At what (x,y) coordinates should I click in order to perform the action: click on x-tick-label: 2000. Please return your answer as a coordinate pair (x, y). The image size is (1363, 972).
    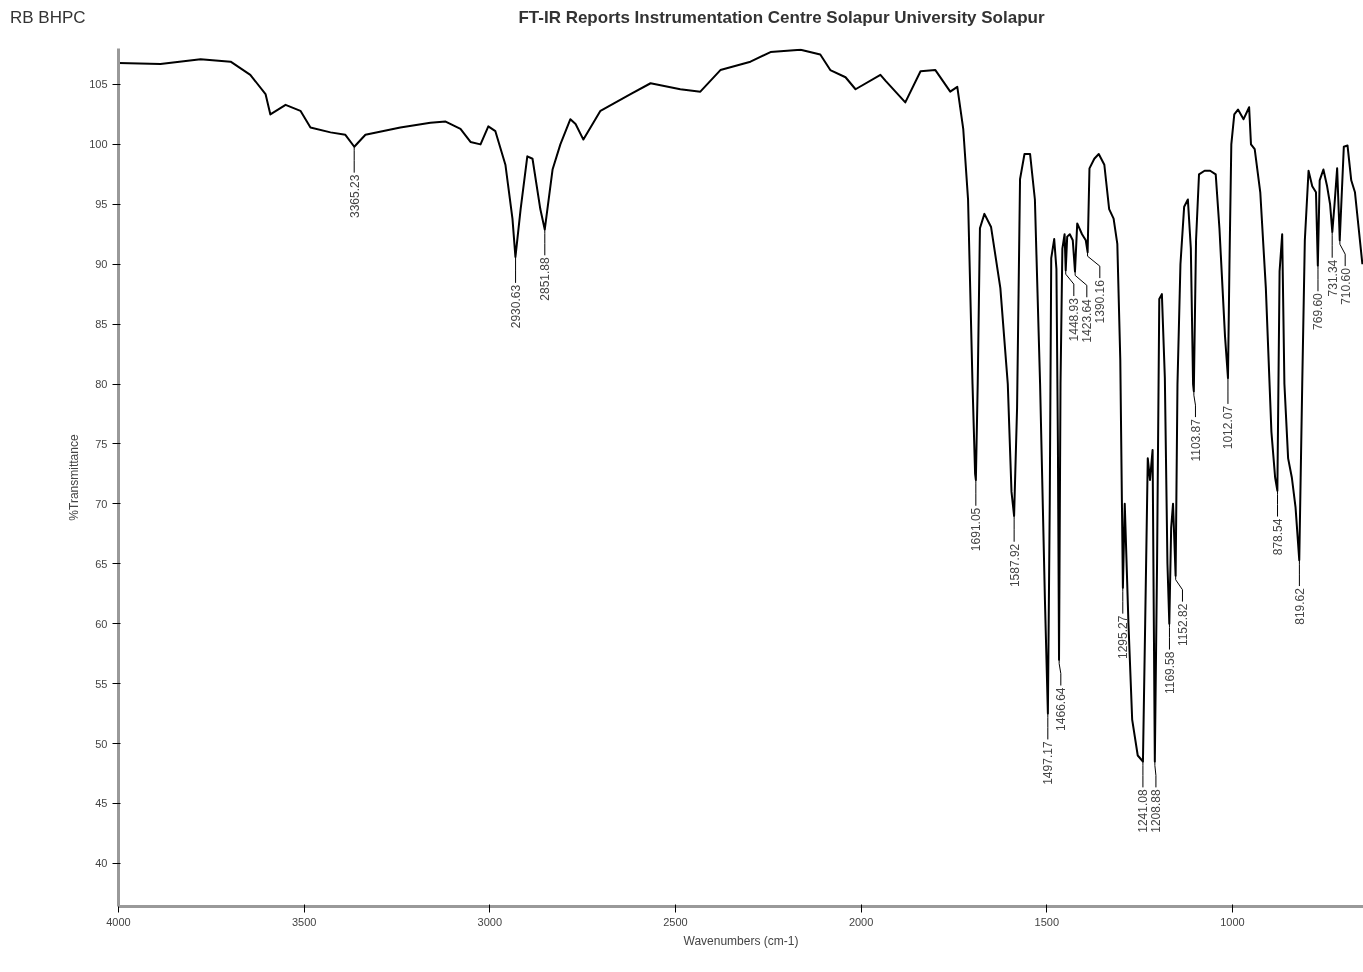
    Looking at the image, I should click on (861, 921).